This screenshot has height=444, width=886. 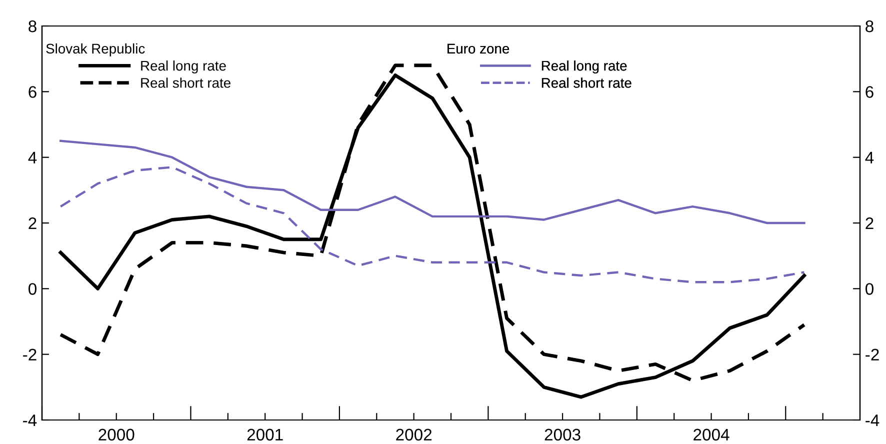 I want to click on y2-tick-label: 6, so click(x=870, y=92).